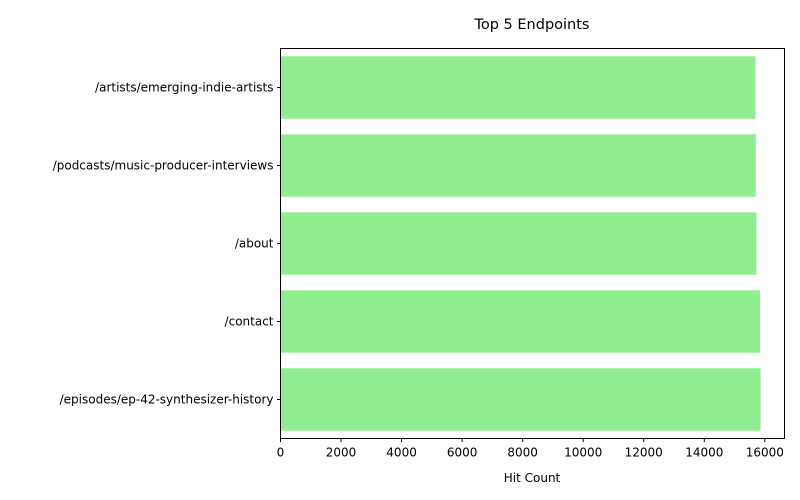 The image size is (800, 500). What do you see at coordinates (462, 453) in the screenshot?
I see `x-tick-label: 6000` at bounding box center [462, 453].